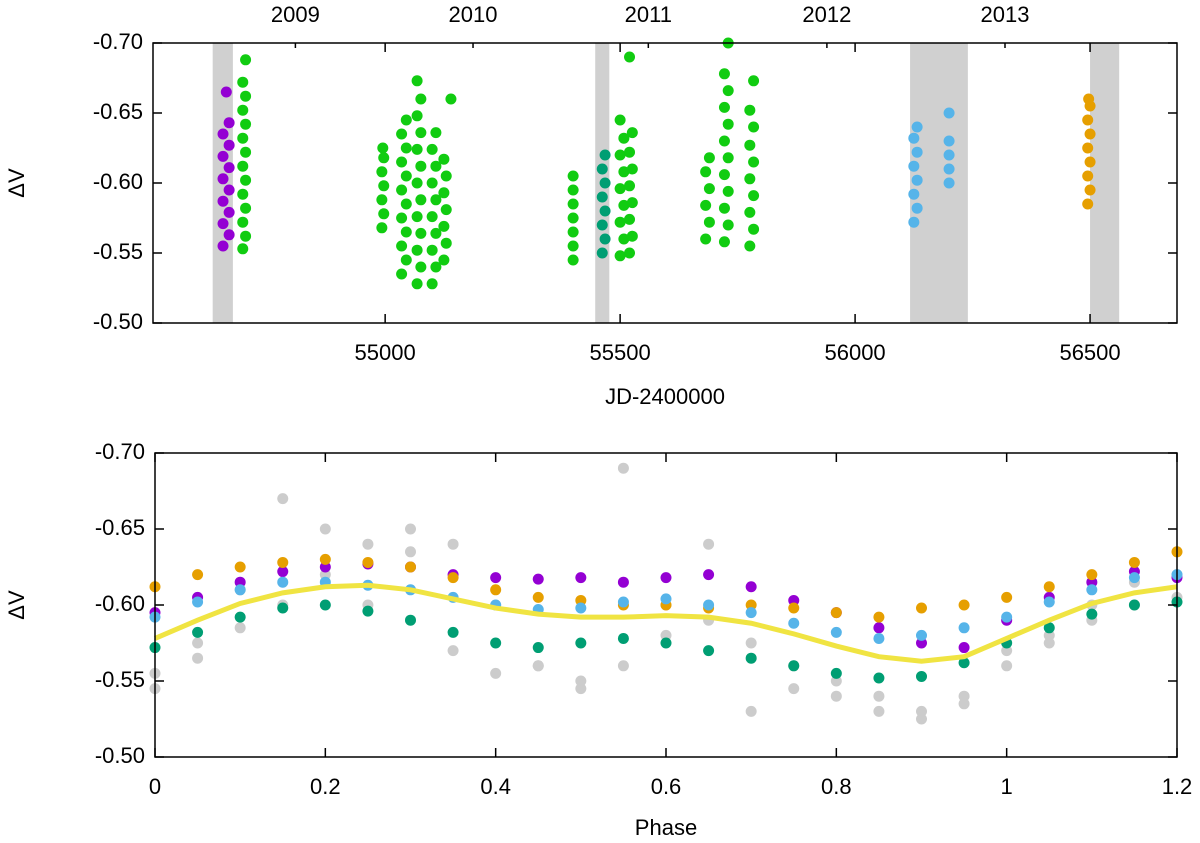 The height and width of the screenshot is (843, 1200). Describe the element at coordinates (1089, 352) in the screenshot. I see `x-tick-label: 56500` at that location.